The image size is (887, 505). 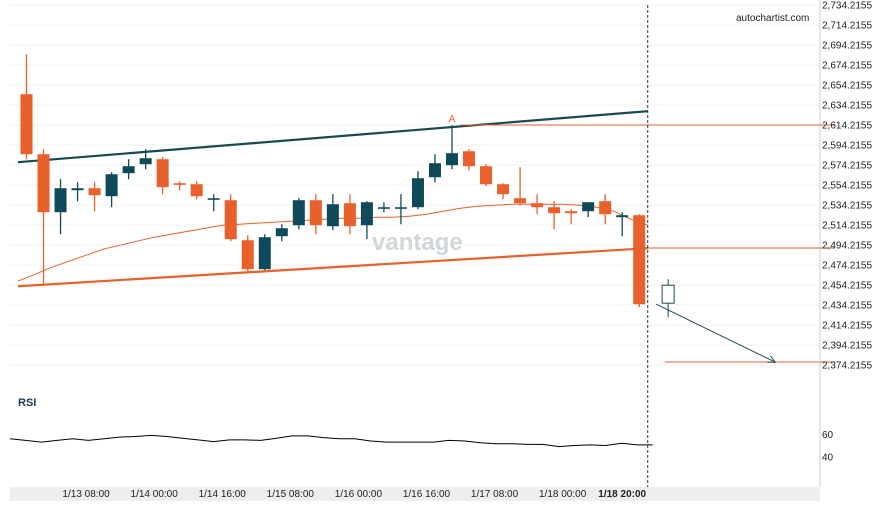 What do you see at coordinates (847, 146) in the screenshot?
I see `price-tick-label: 2,594.2155` at bounding box center [847, 146].